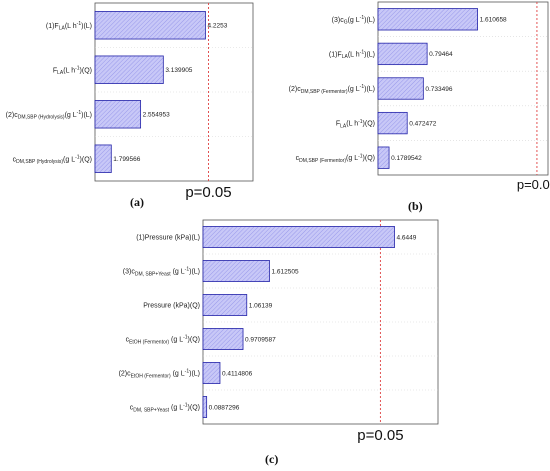  I want to click on value-label: 4.2253, so click(217, 26).